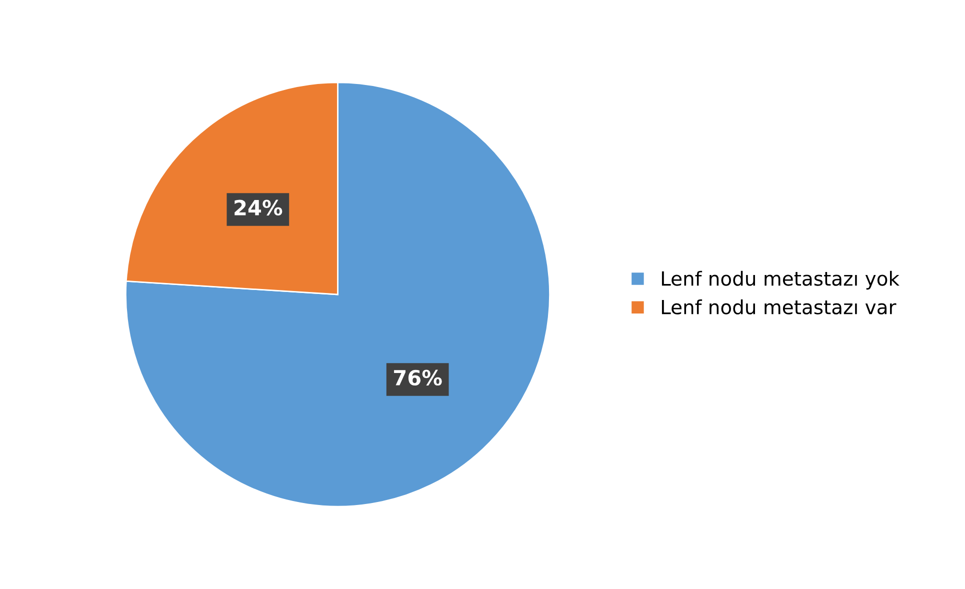  I want to click on legend-label: Lenf nodu metastazı yok, so click(781, 280).